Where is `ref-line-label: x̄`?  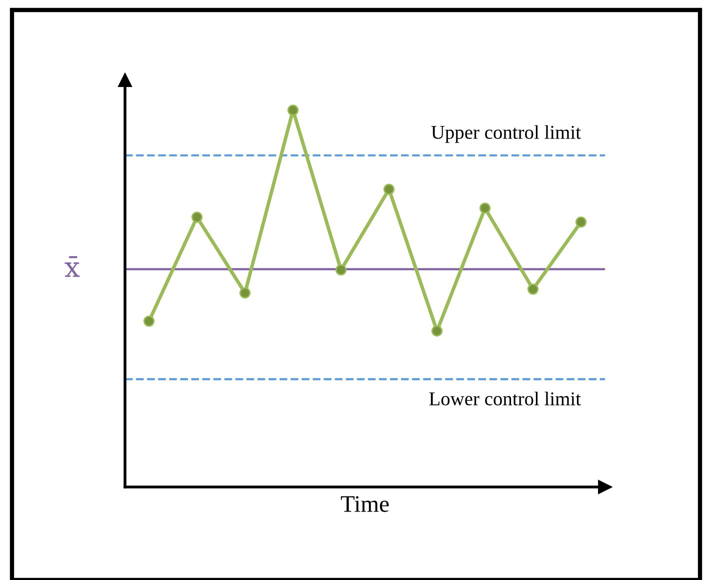
ref-line-label: x̄ is located at coordinates (72, 266).